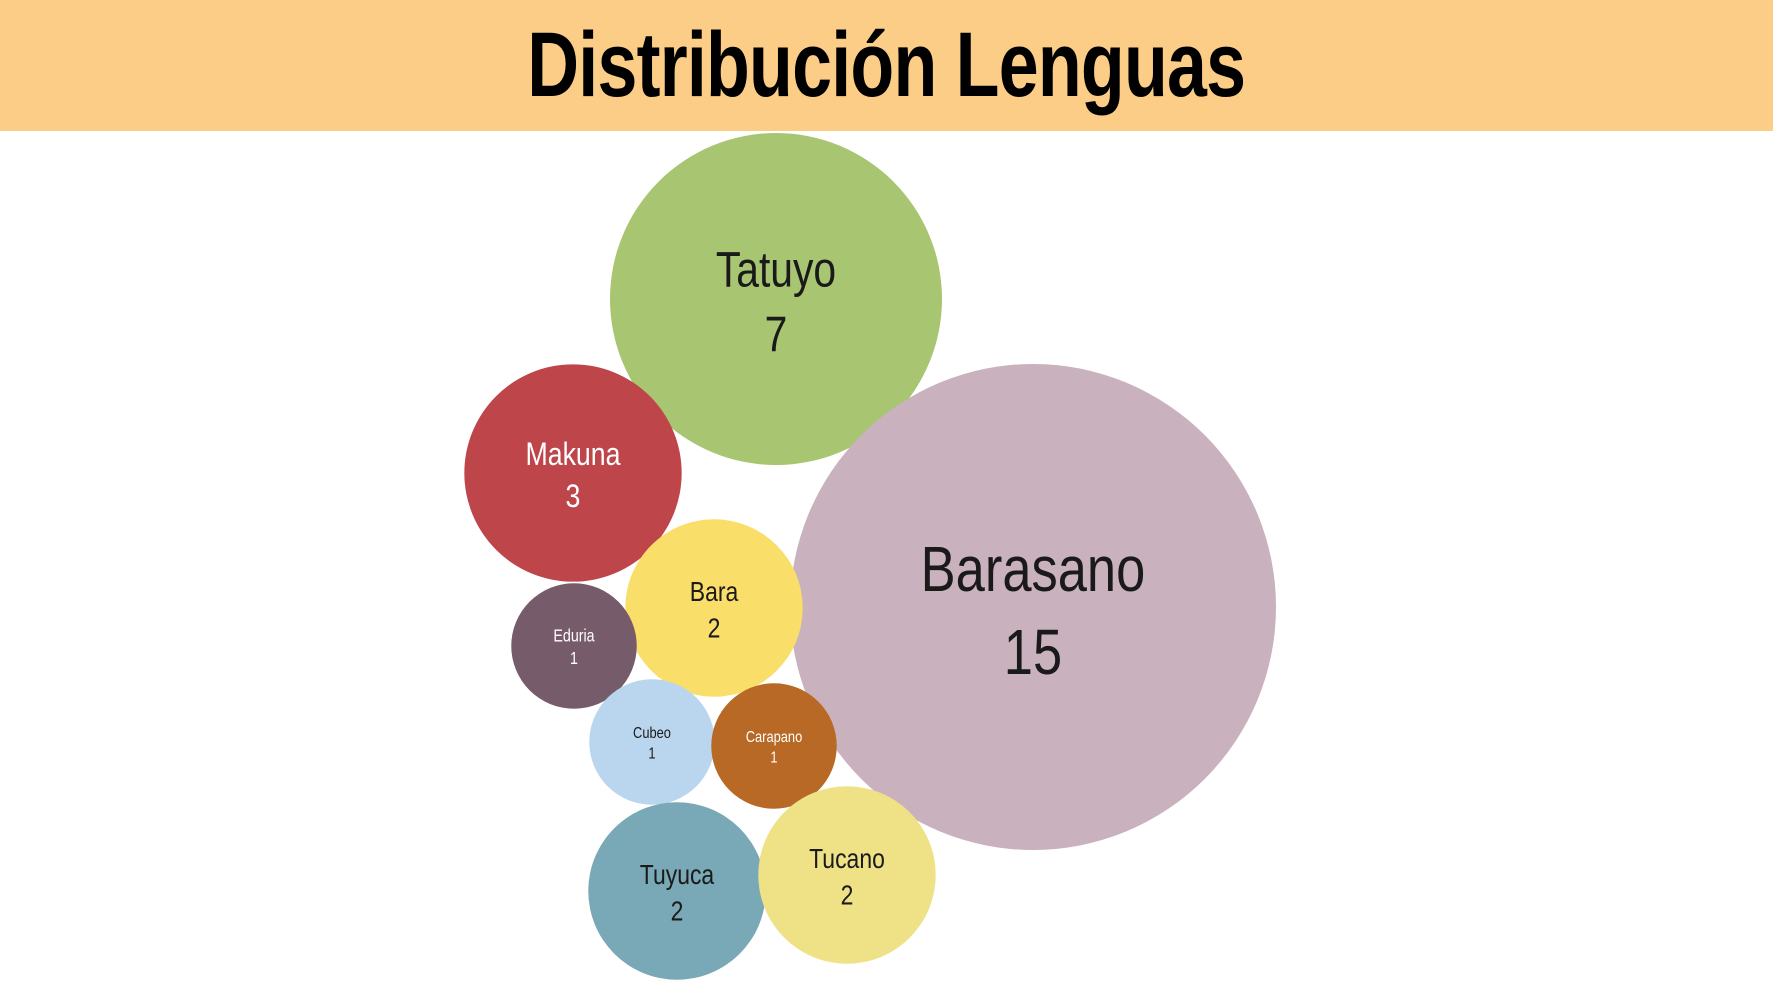 This screenshot has width=1773, height=985. Describe the element at coordinates (776, 270) in the screenshot. I see `bubble-label-tatuyo: Tatuyo` at that location.